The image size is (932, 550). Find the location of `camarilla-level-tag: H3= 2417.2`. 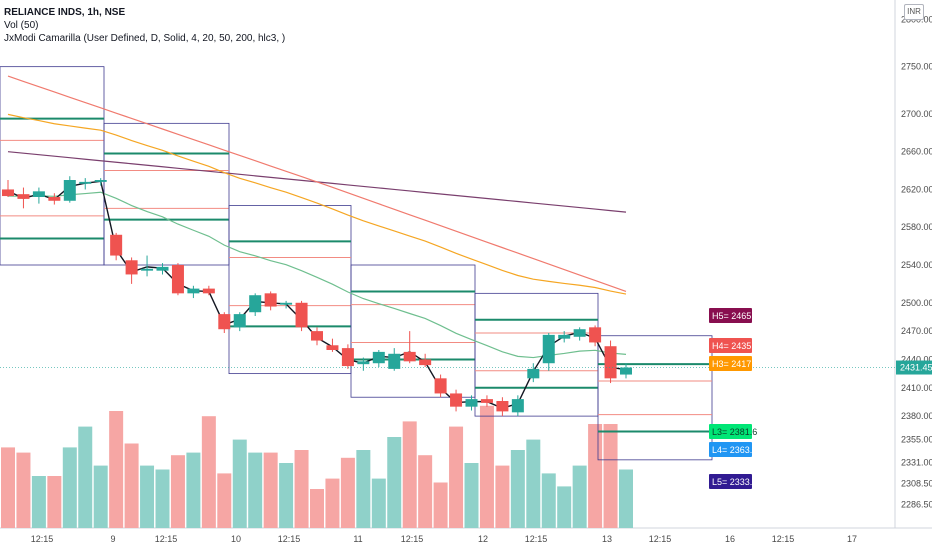

camarilla-level-tag: H3= 2417.2 is located at coordinates (735, 364).